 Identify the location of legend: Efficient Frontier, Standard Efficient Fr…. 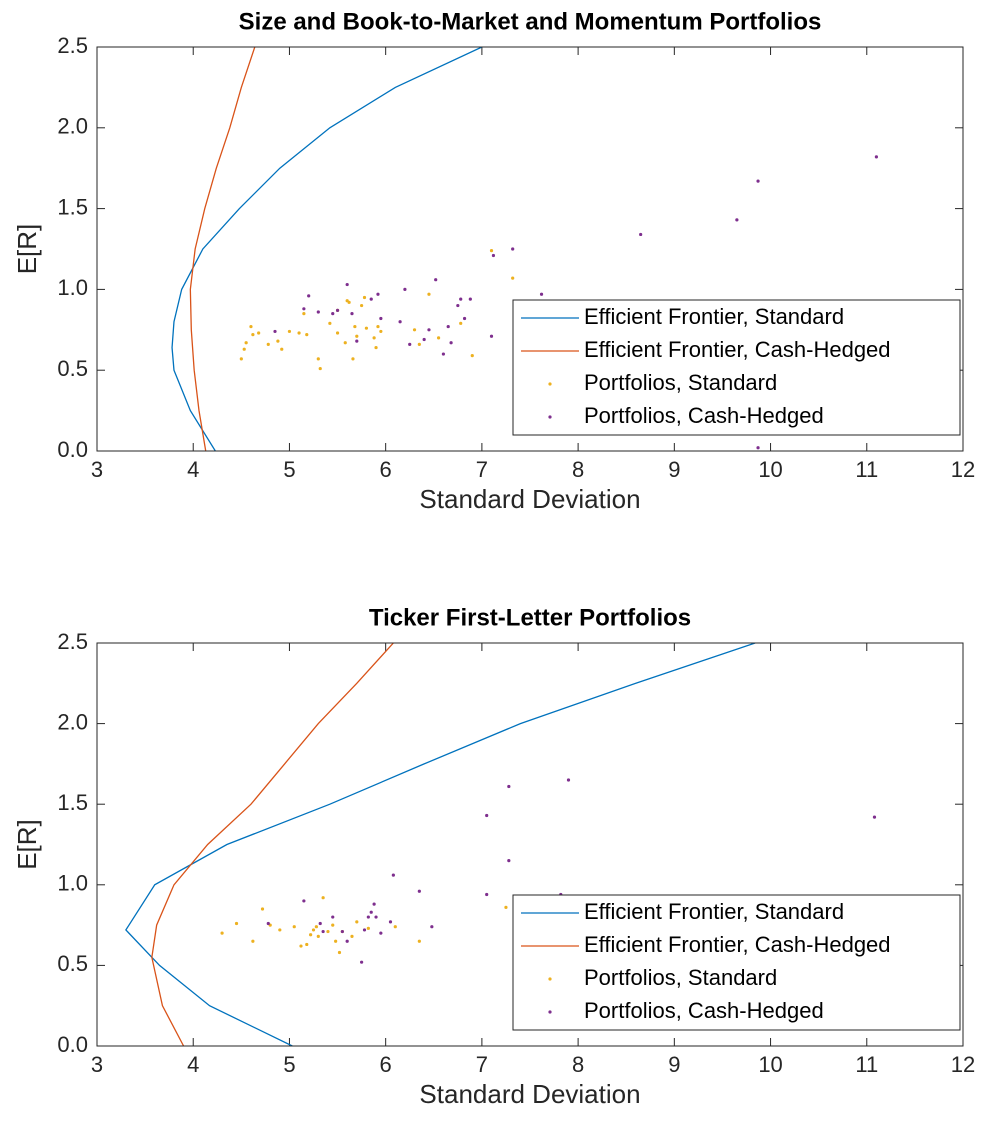
(736, 962).